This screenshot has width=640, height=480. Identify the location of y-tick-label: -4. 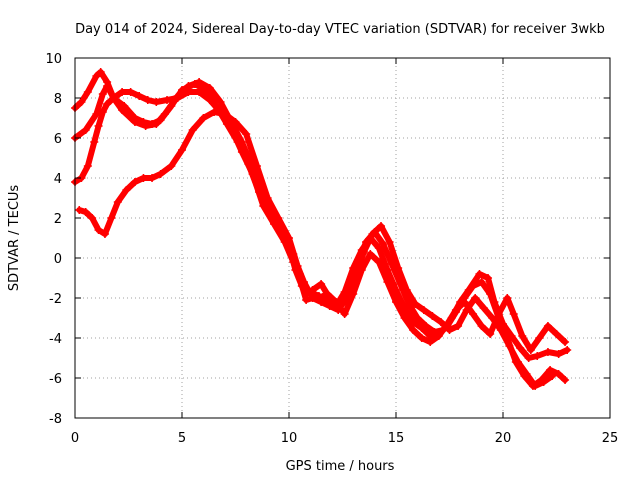
(55, 339).